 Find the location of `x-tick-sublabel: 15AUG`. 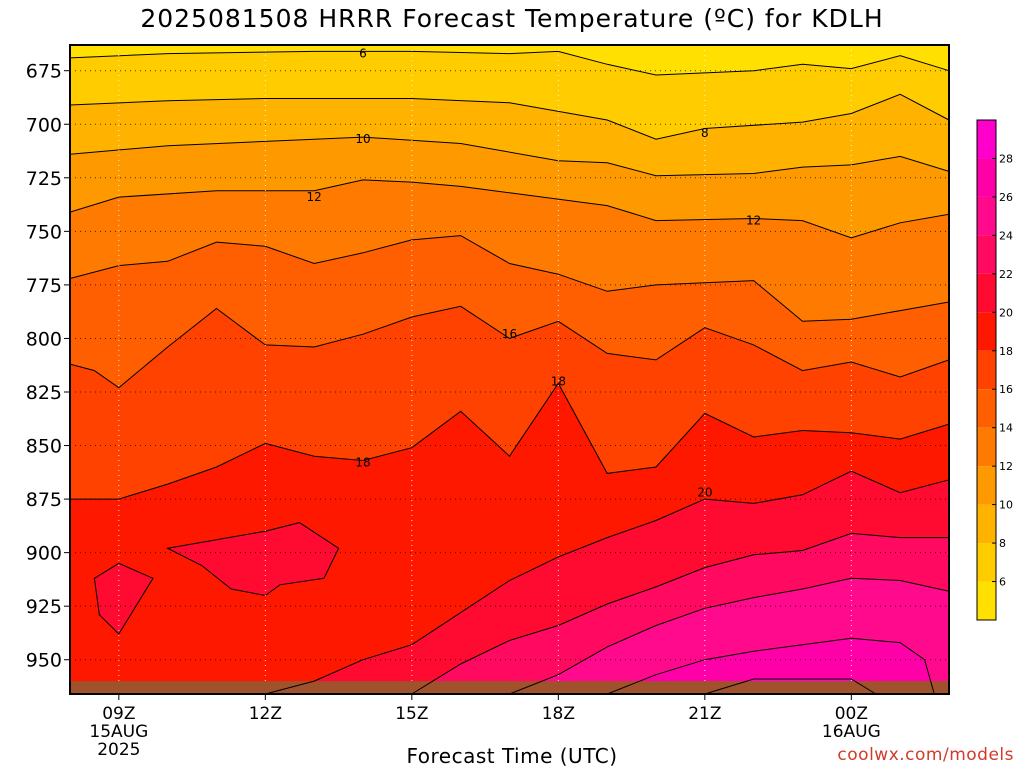

x-tick-sublabel: 15AUG is located at coordinates (118, 732).